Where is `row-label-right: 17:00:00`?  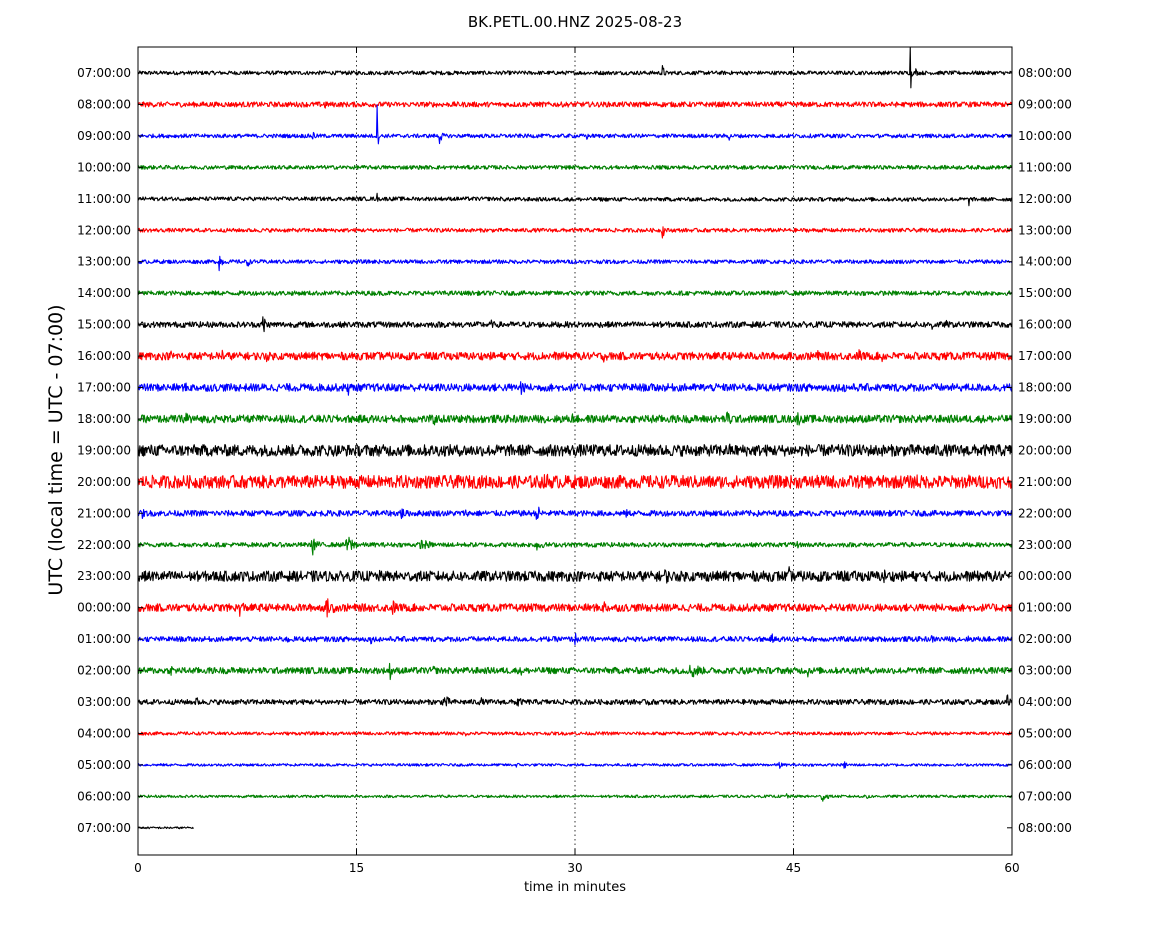 row-label-right: 17:00:00 is located at coordinates (1045, 356).